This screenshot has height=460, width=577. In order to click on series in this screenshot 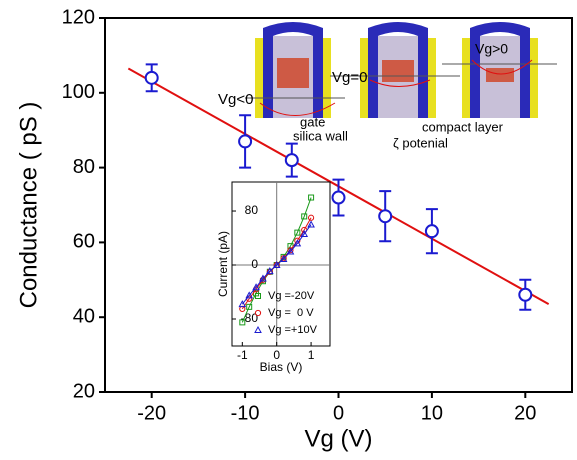, I will do `click(276, 264)`.